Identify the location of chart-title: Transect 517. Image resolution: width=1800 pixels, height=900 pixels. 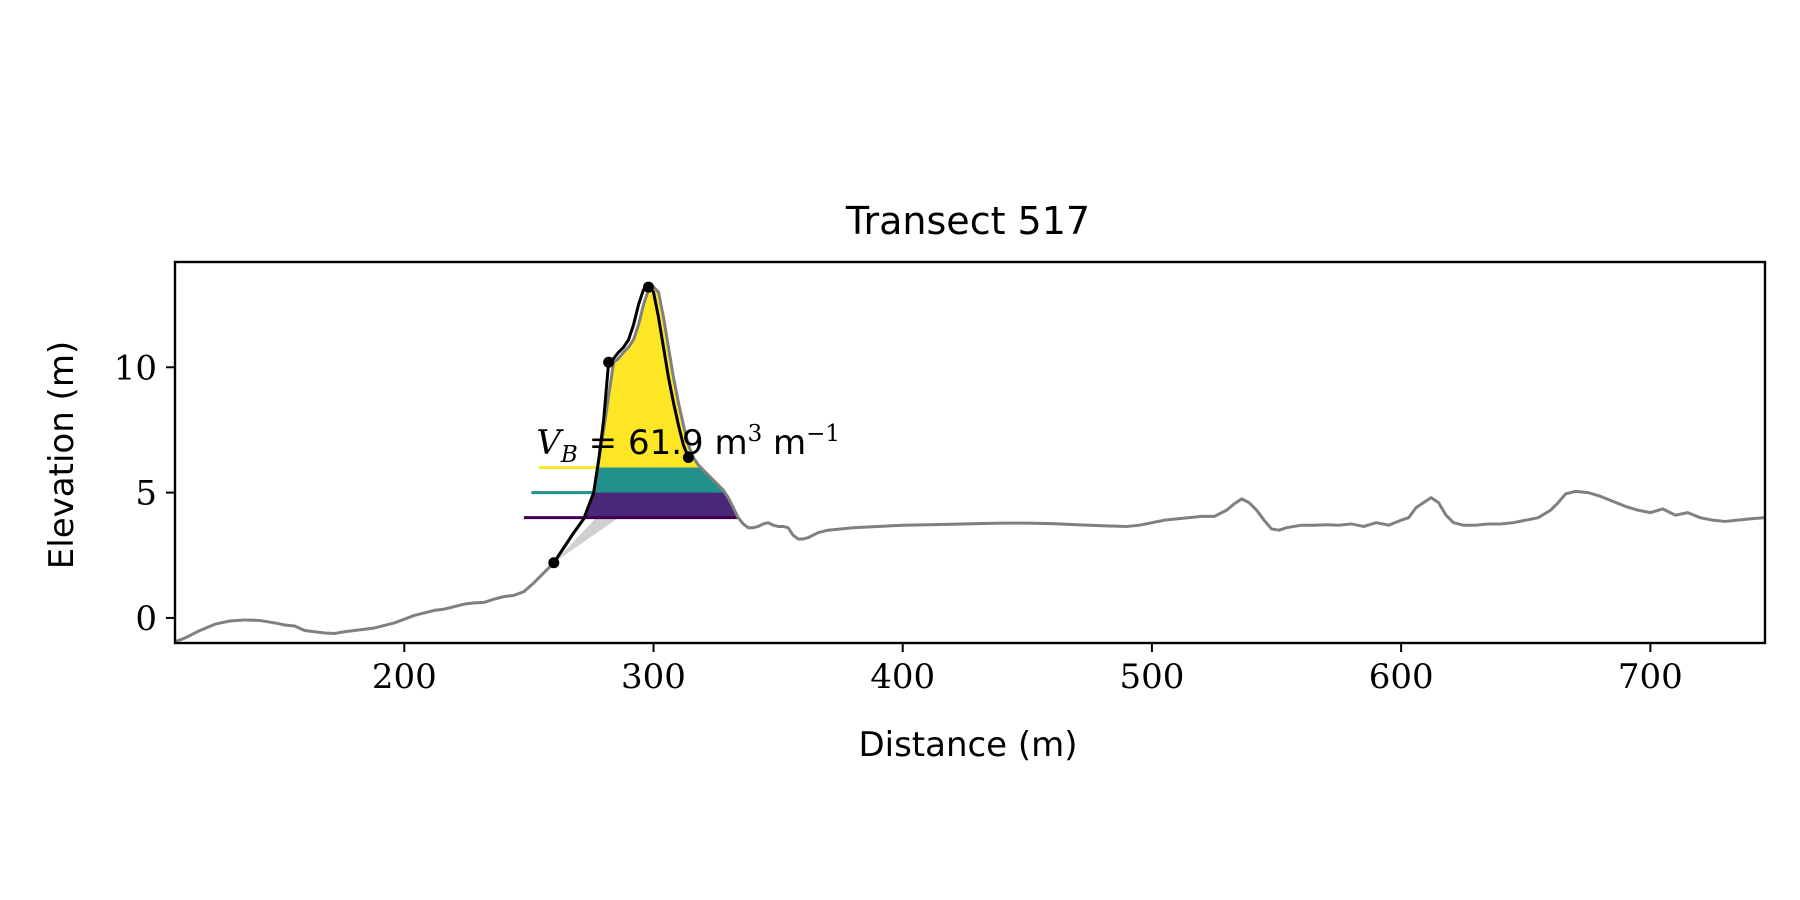
(967, 221).